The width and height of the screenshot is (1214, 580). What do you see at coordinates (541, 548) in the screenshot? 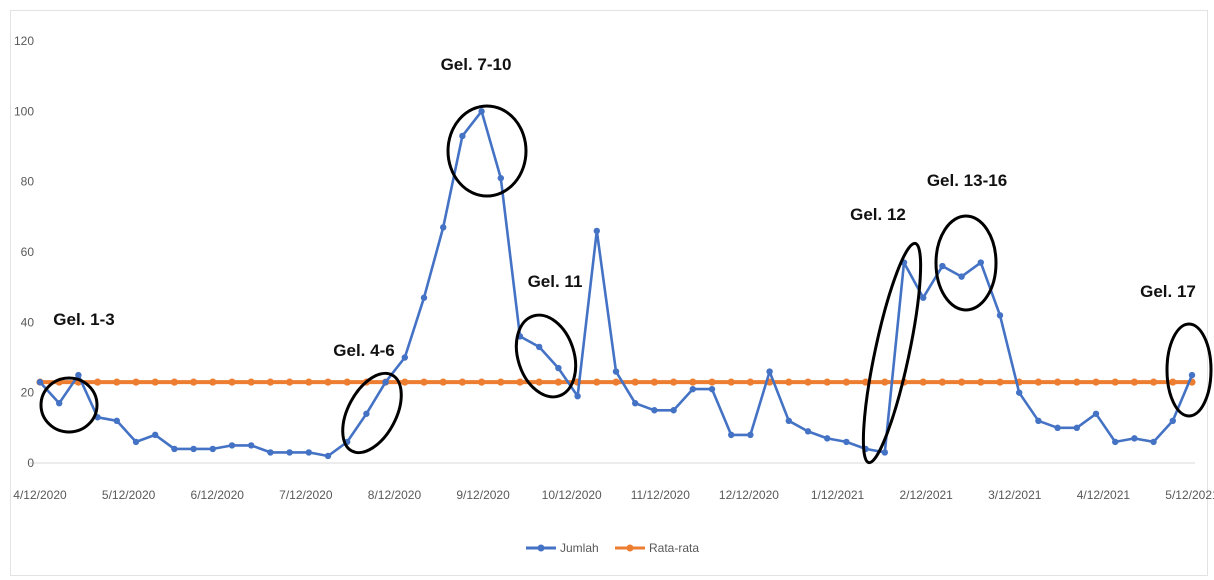
I see `legend-swatch-marker` at bounding box center [541, 548].